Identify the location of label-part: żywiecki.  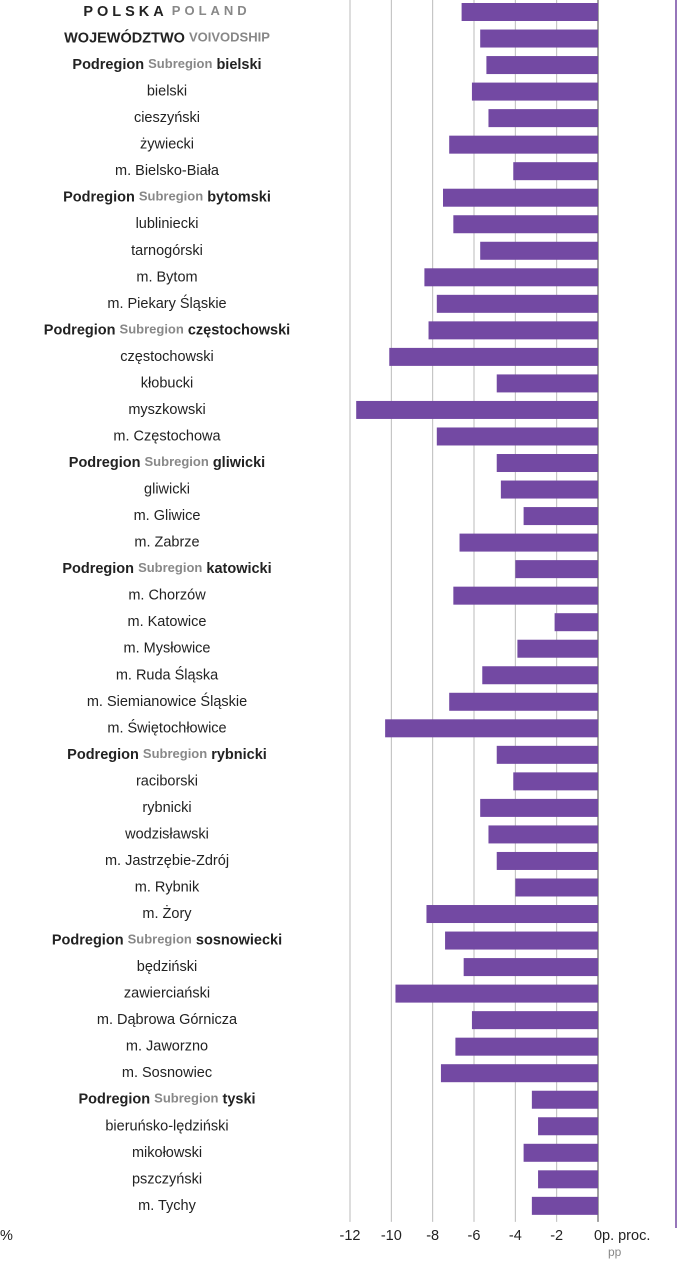
(167, 144).